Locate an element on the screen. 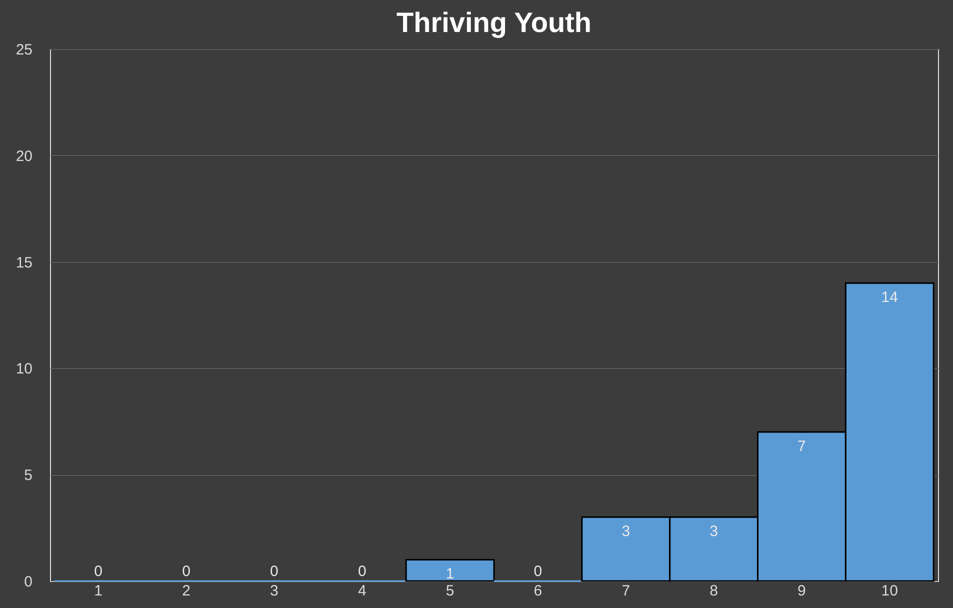 The image size is (953, 608). x-tick-label: 2 is located at coordinates (186, 591).